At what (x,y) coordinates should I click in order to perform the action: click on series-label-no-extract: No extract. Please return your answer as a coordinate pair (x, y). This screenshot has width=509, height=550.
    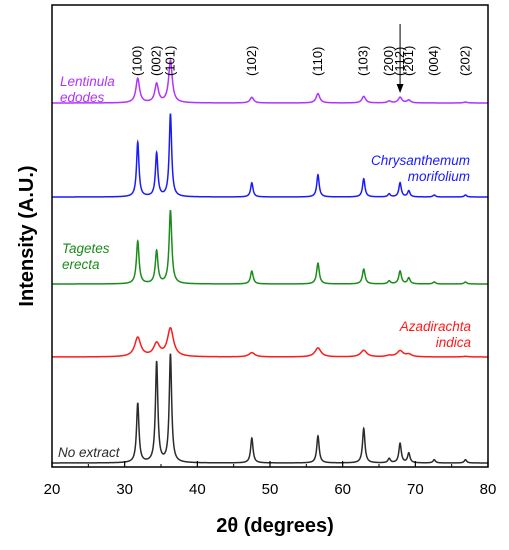
    Looking at the image, I should click on (89, 452).